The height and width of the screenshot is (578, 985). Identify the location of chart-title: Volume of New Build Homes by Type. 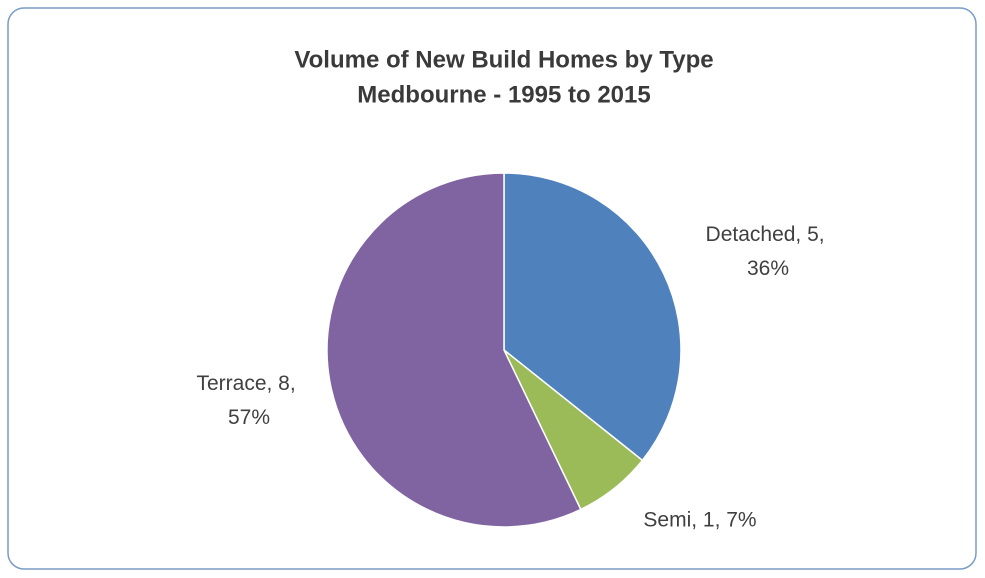
(503, 59).